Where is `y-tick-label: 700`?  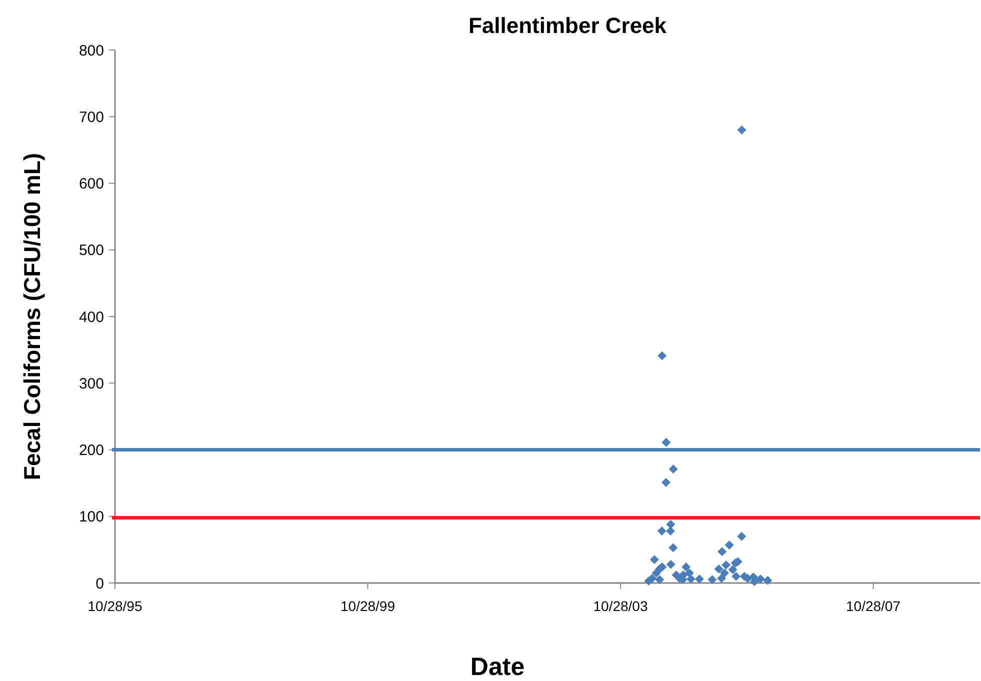 y-tick-label: 700 is located at coordinates (91, 117).